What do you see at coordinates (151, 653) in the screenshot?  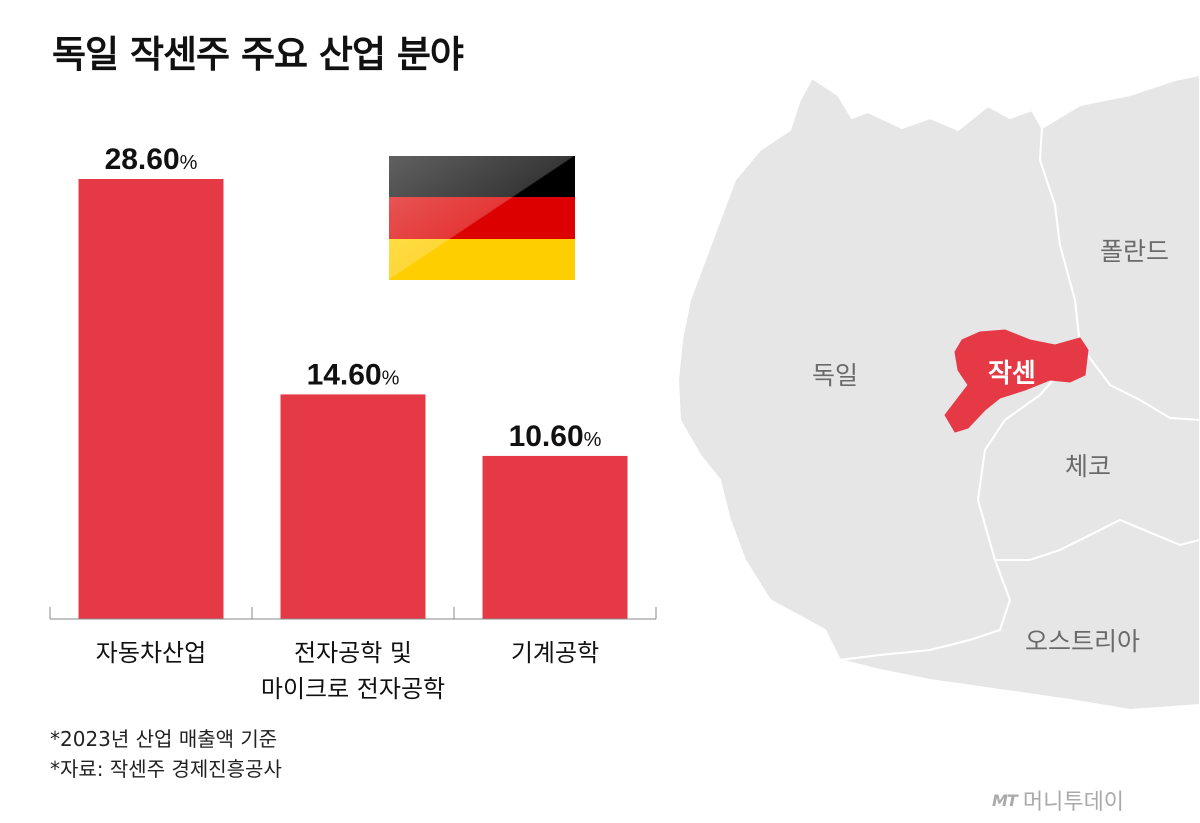 I see `category-label-0-0: 자동차산업` at bounding box center [151, 653].